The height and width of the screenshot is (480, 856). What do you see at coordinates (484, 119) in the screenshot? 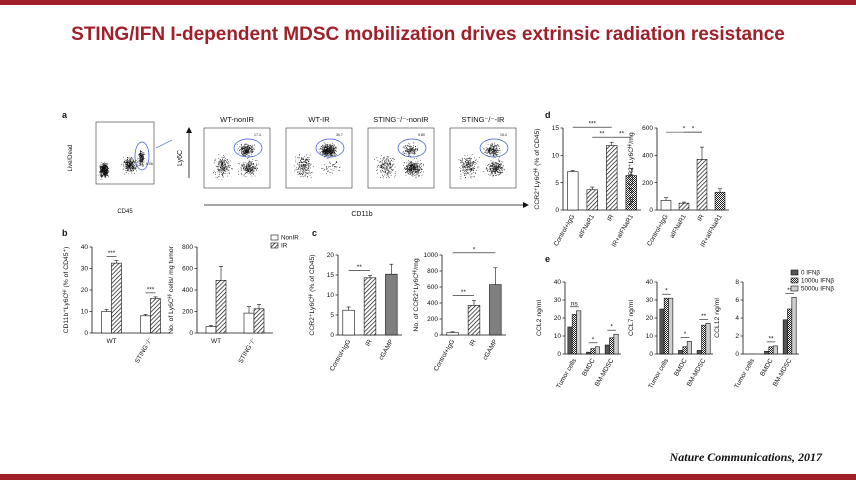
I see `flow-plot-label: STING⁻/⁻-IR` at bounding box center [484, 119].